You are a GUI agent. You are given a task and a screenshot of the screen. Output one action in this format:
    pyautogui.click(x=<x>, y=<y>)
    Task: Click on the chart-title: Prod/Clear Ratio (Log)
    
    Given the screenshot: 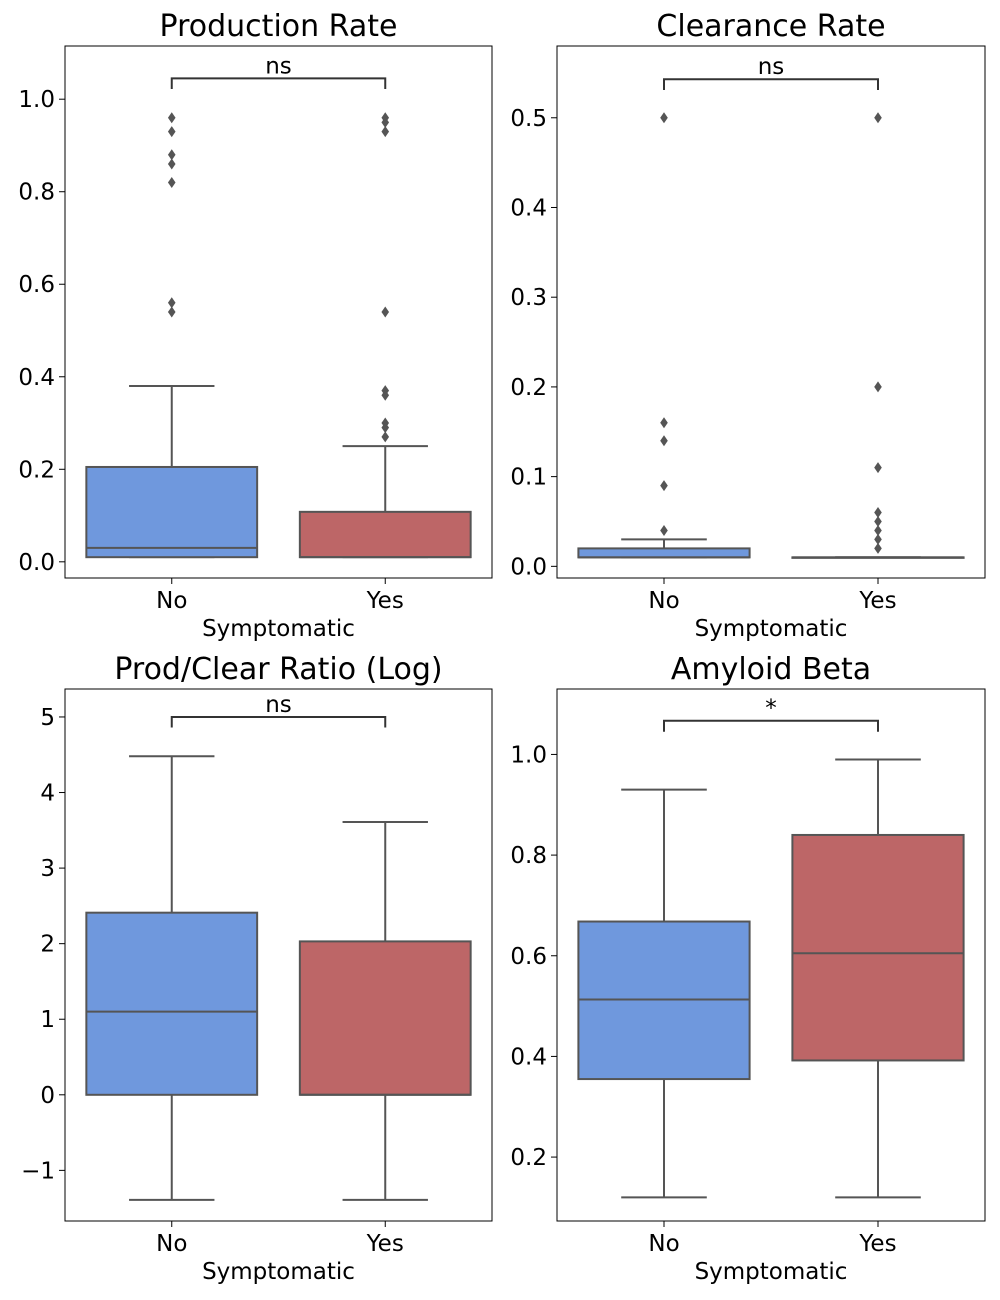 What is the action you would take?
    pyautogui.click(x=278, y=669)
    